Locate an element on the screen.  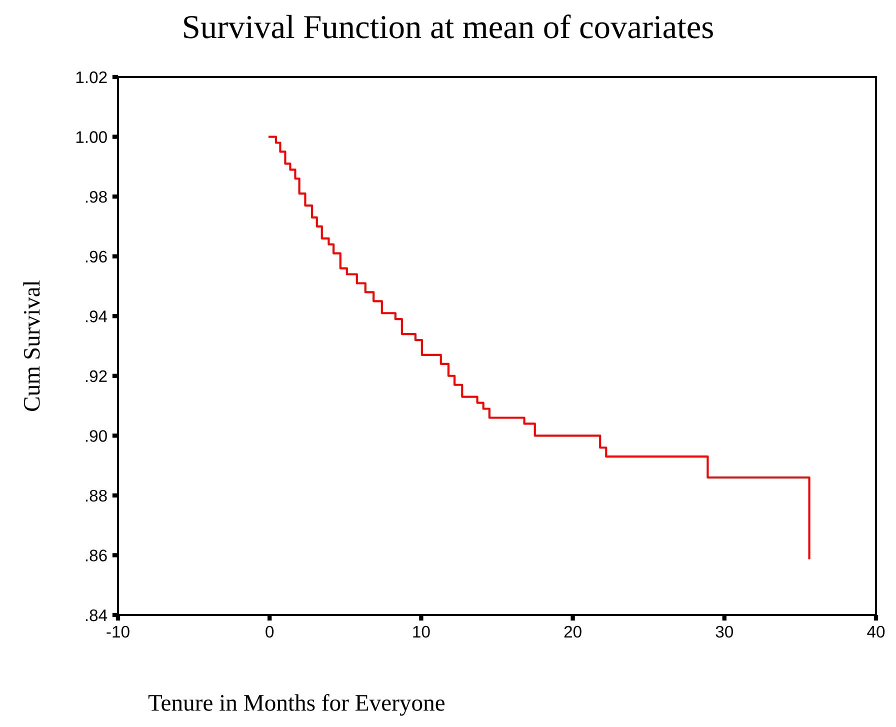
y-tick-label: .96 is located at coordinates (96, 256).